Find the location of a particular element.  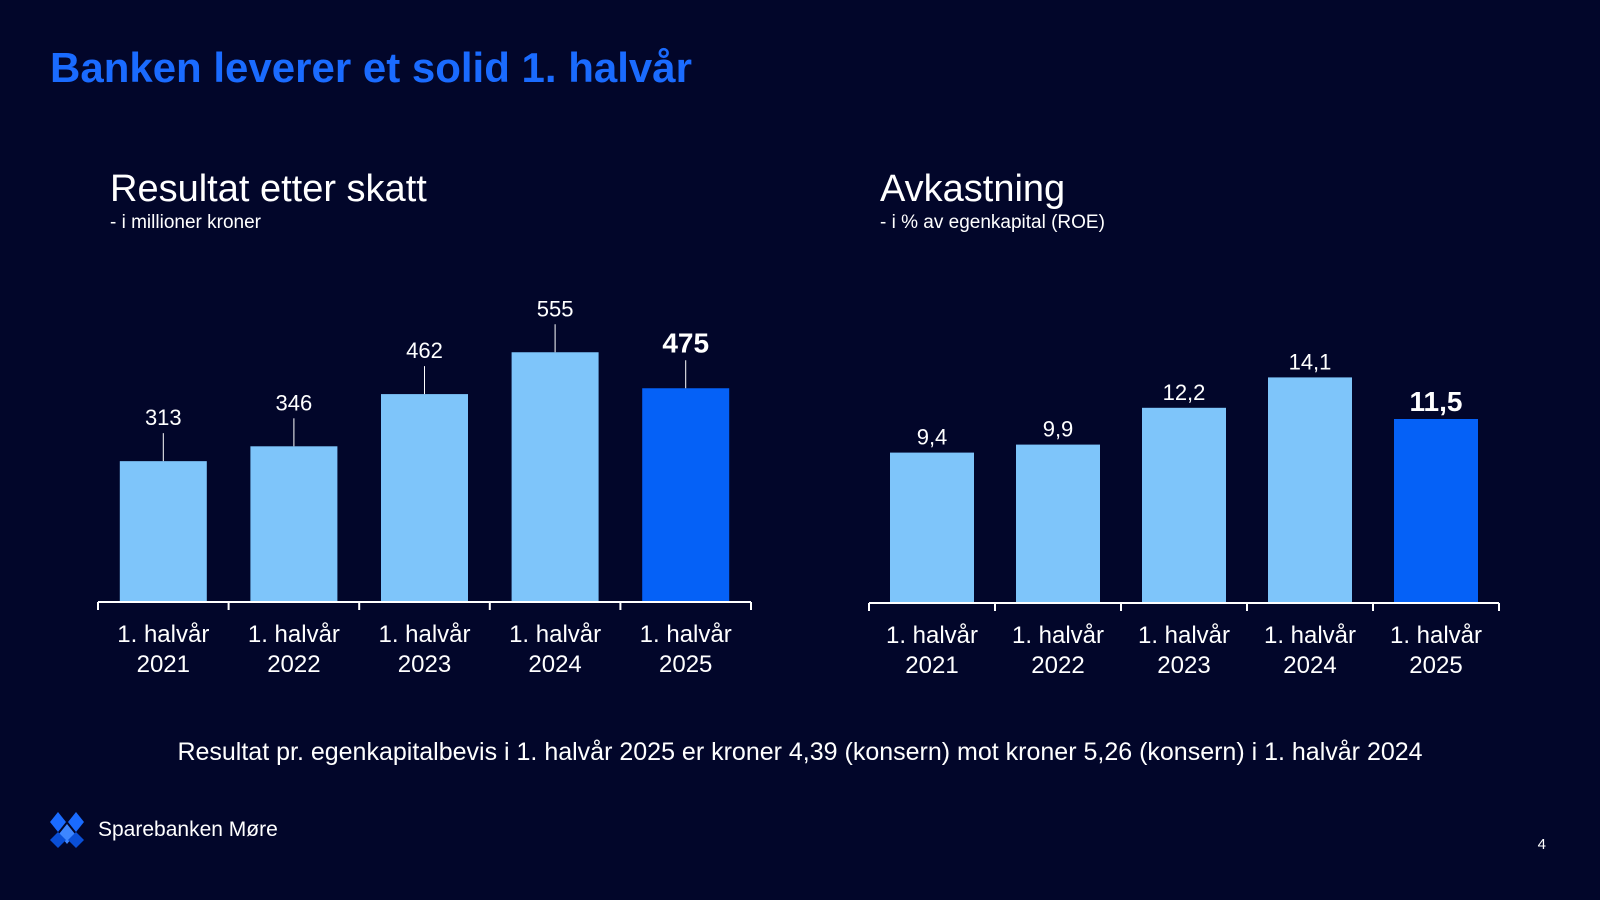

value-label: 12,2 is located at coordinates (1184, 392).